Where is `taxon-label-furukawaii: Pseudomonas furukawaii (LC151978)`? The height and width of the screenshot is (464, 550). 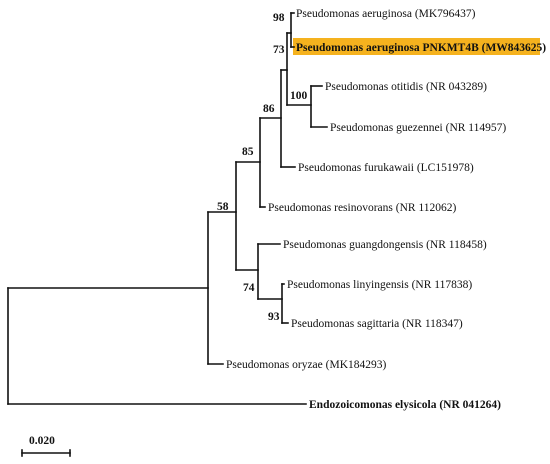 taxon-label-furukawaii: Pseudomonas furukawaii (LC151978) is located at coordinates (386, 168).